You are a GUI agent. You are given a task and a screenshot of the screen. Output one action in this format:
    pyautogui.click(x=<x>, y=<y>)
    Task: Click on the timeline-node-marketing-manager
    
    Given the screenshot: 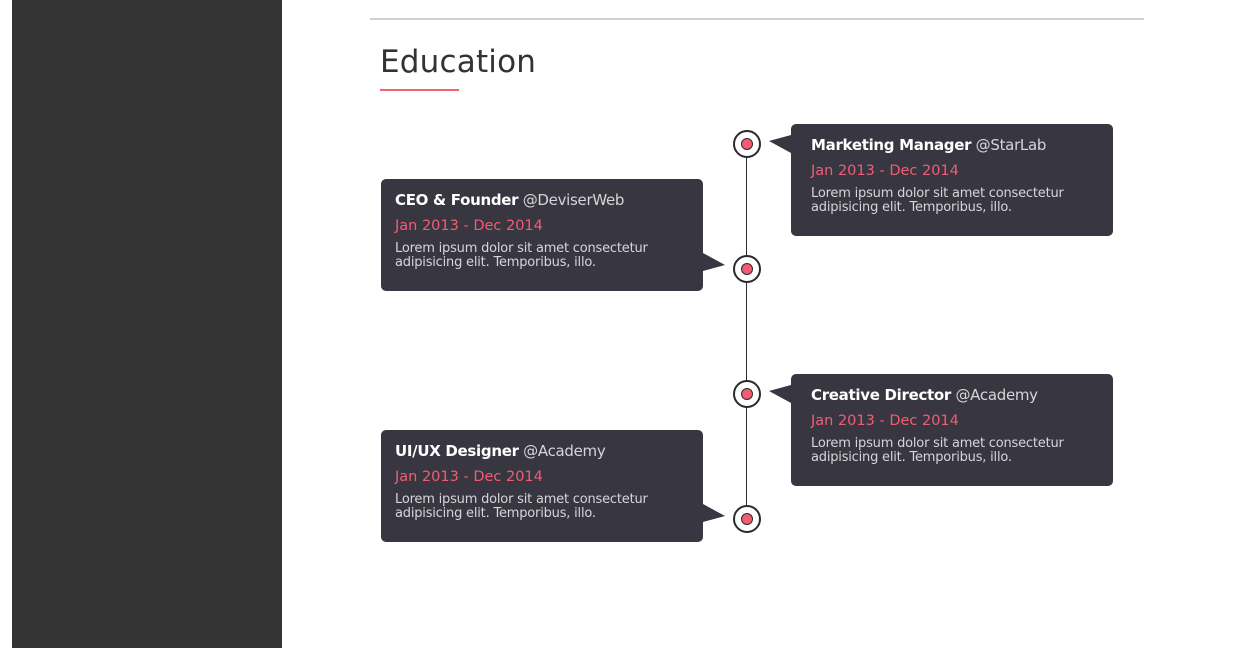 What is the action you would take?
    pyautogui.click(x=747, y=144)
    